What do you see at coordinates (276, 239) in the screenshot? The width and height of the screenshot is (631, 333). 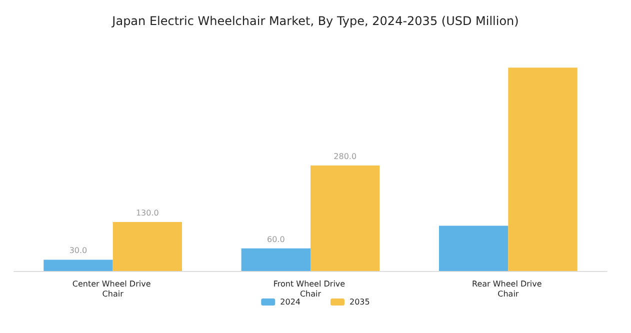 I see `data-label: 60.0` at bounding box center [276, 239].